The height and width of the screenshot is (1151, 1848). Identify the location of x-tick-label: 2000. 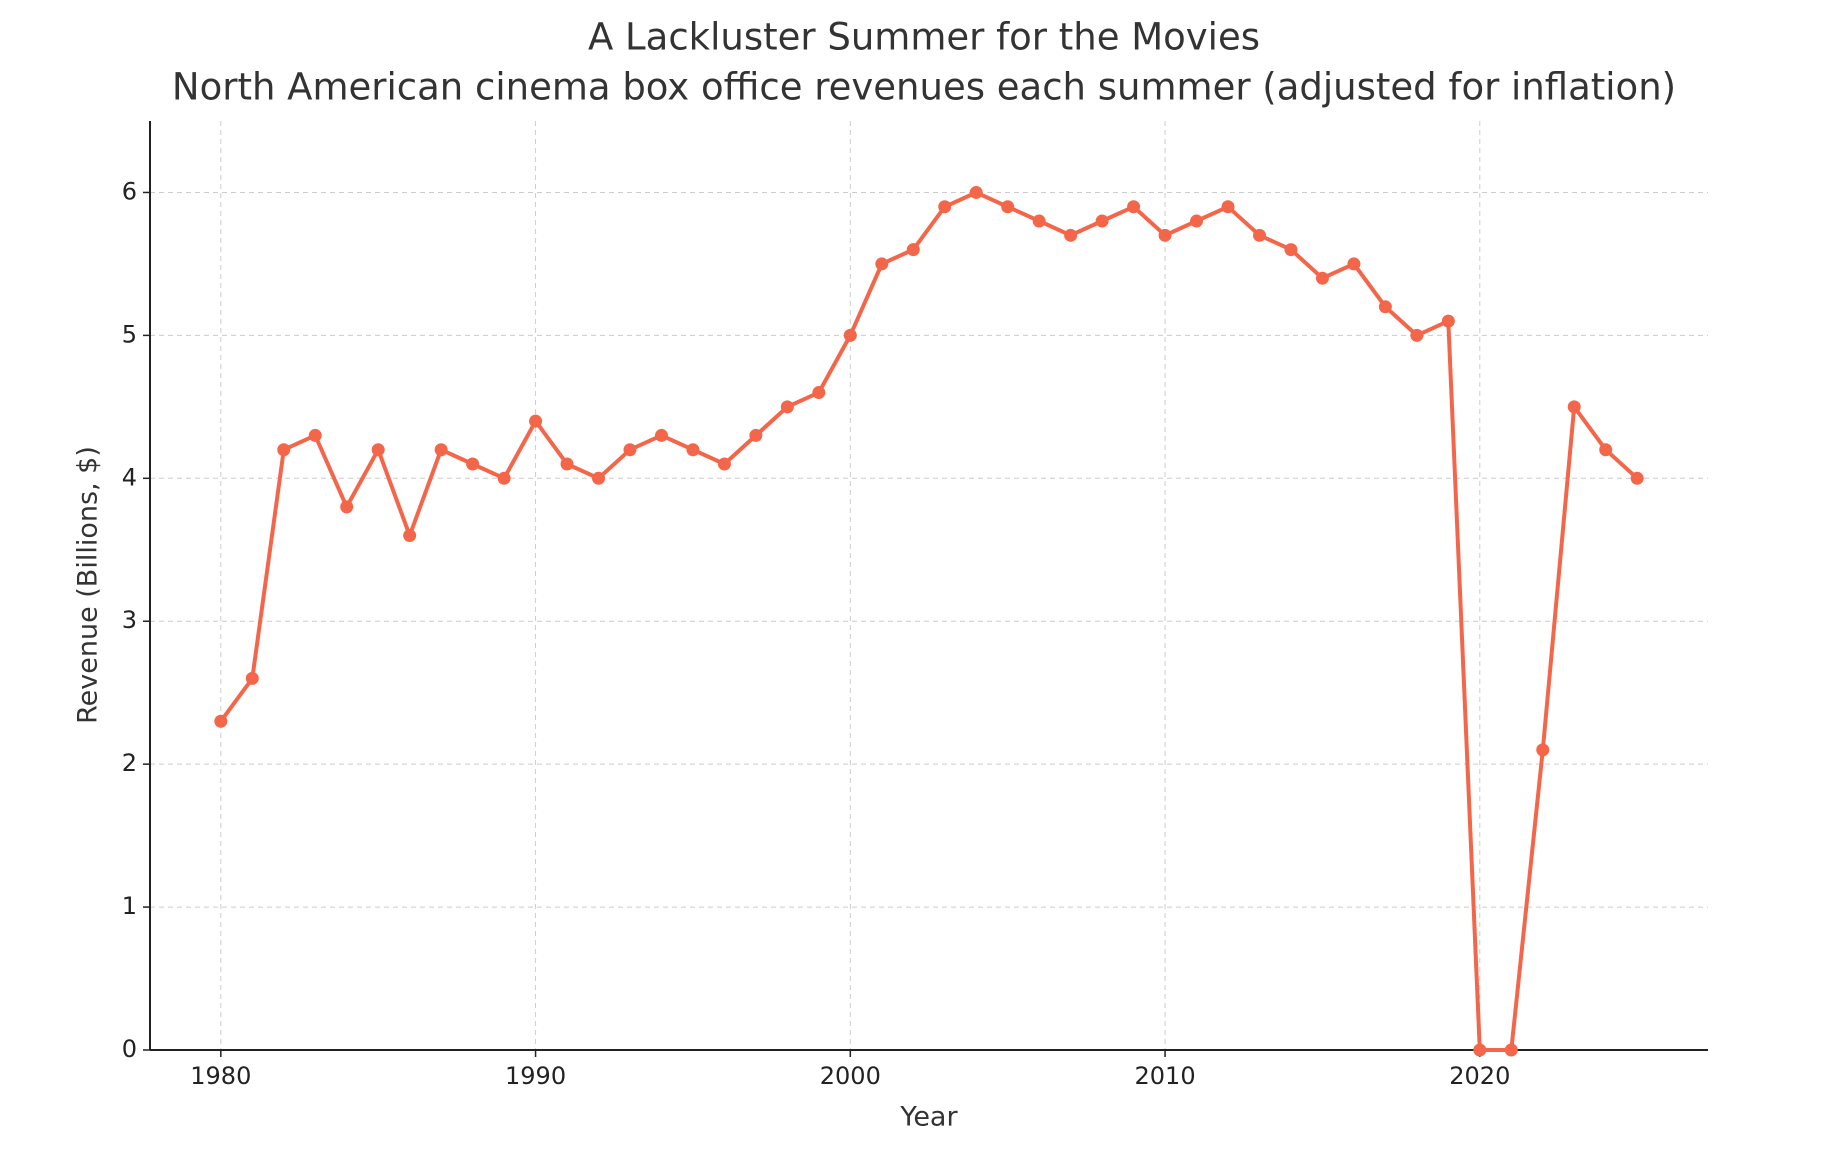
(850, 1076).